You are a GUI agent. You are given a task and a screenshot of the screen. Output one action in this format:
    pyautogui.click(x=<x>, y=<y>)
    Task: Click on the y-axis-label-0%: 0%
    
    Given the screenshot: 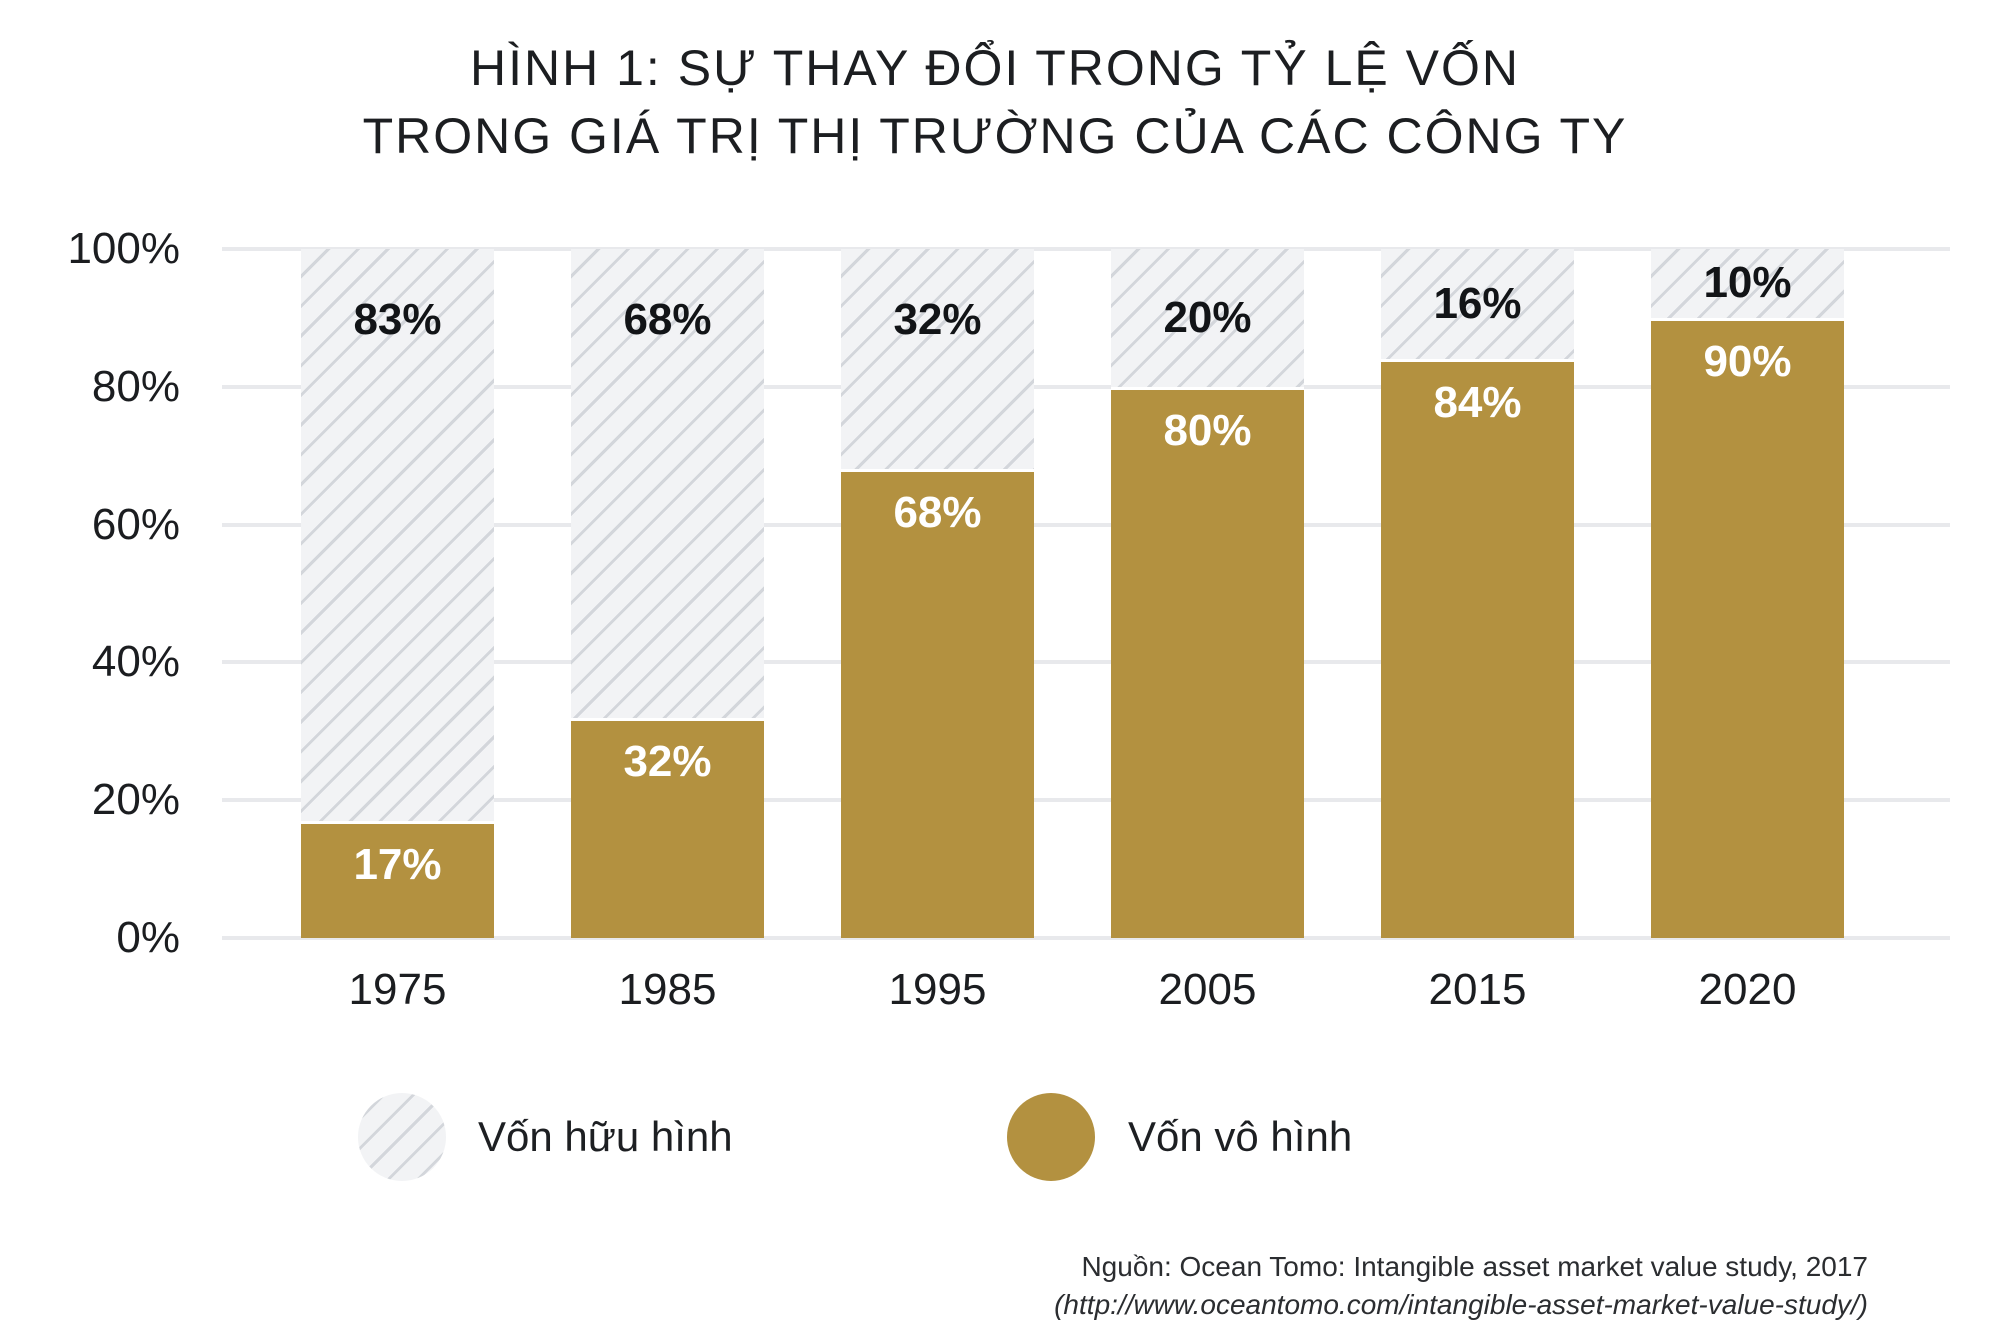 What is the action you would take?
    pyautogui.click(x=148, y=937)
    